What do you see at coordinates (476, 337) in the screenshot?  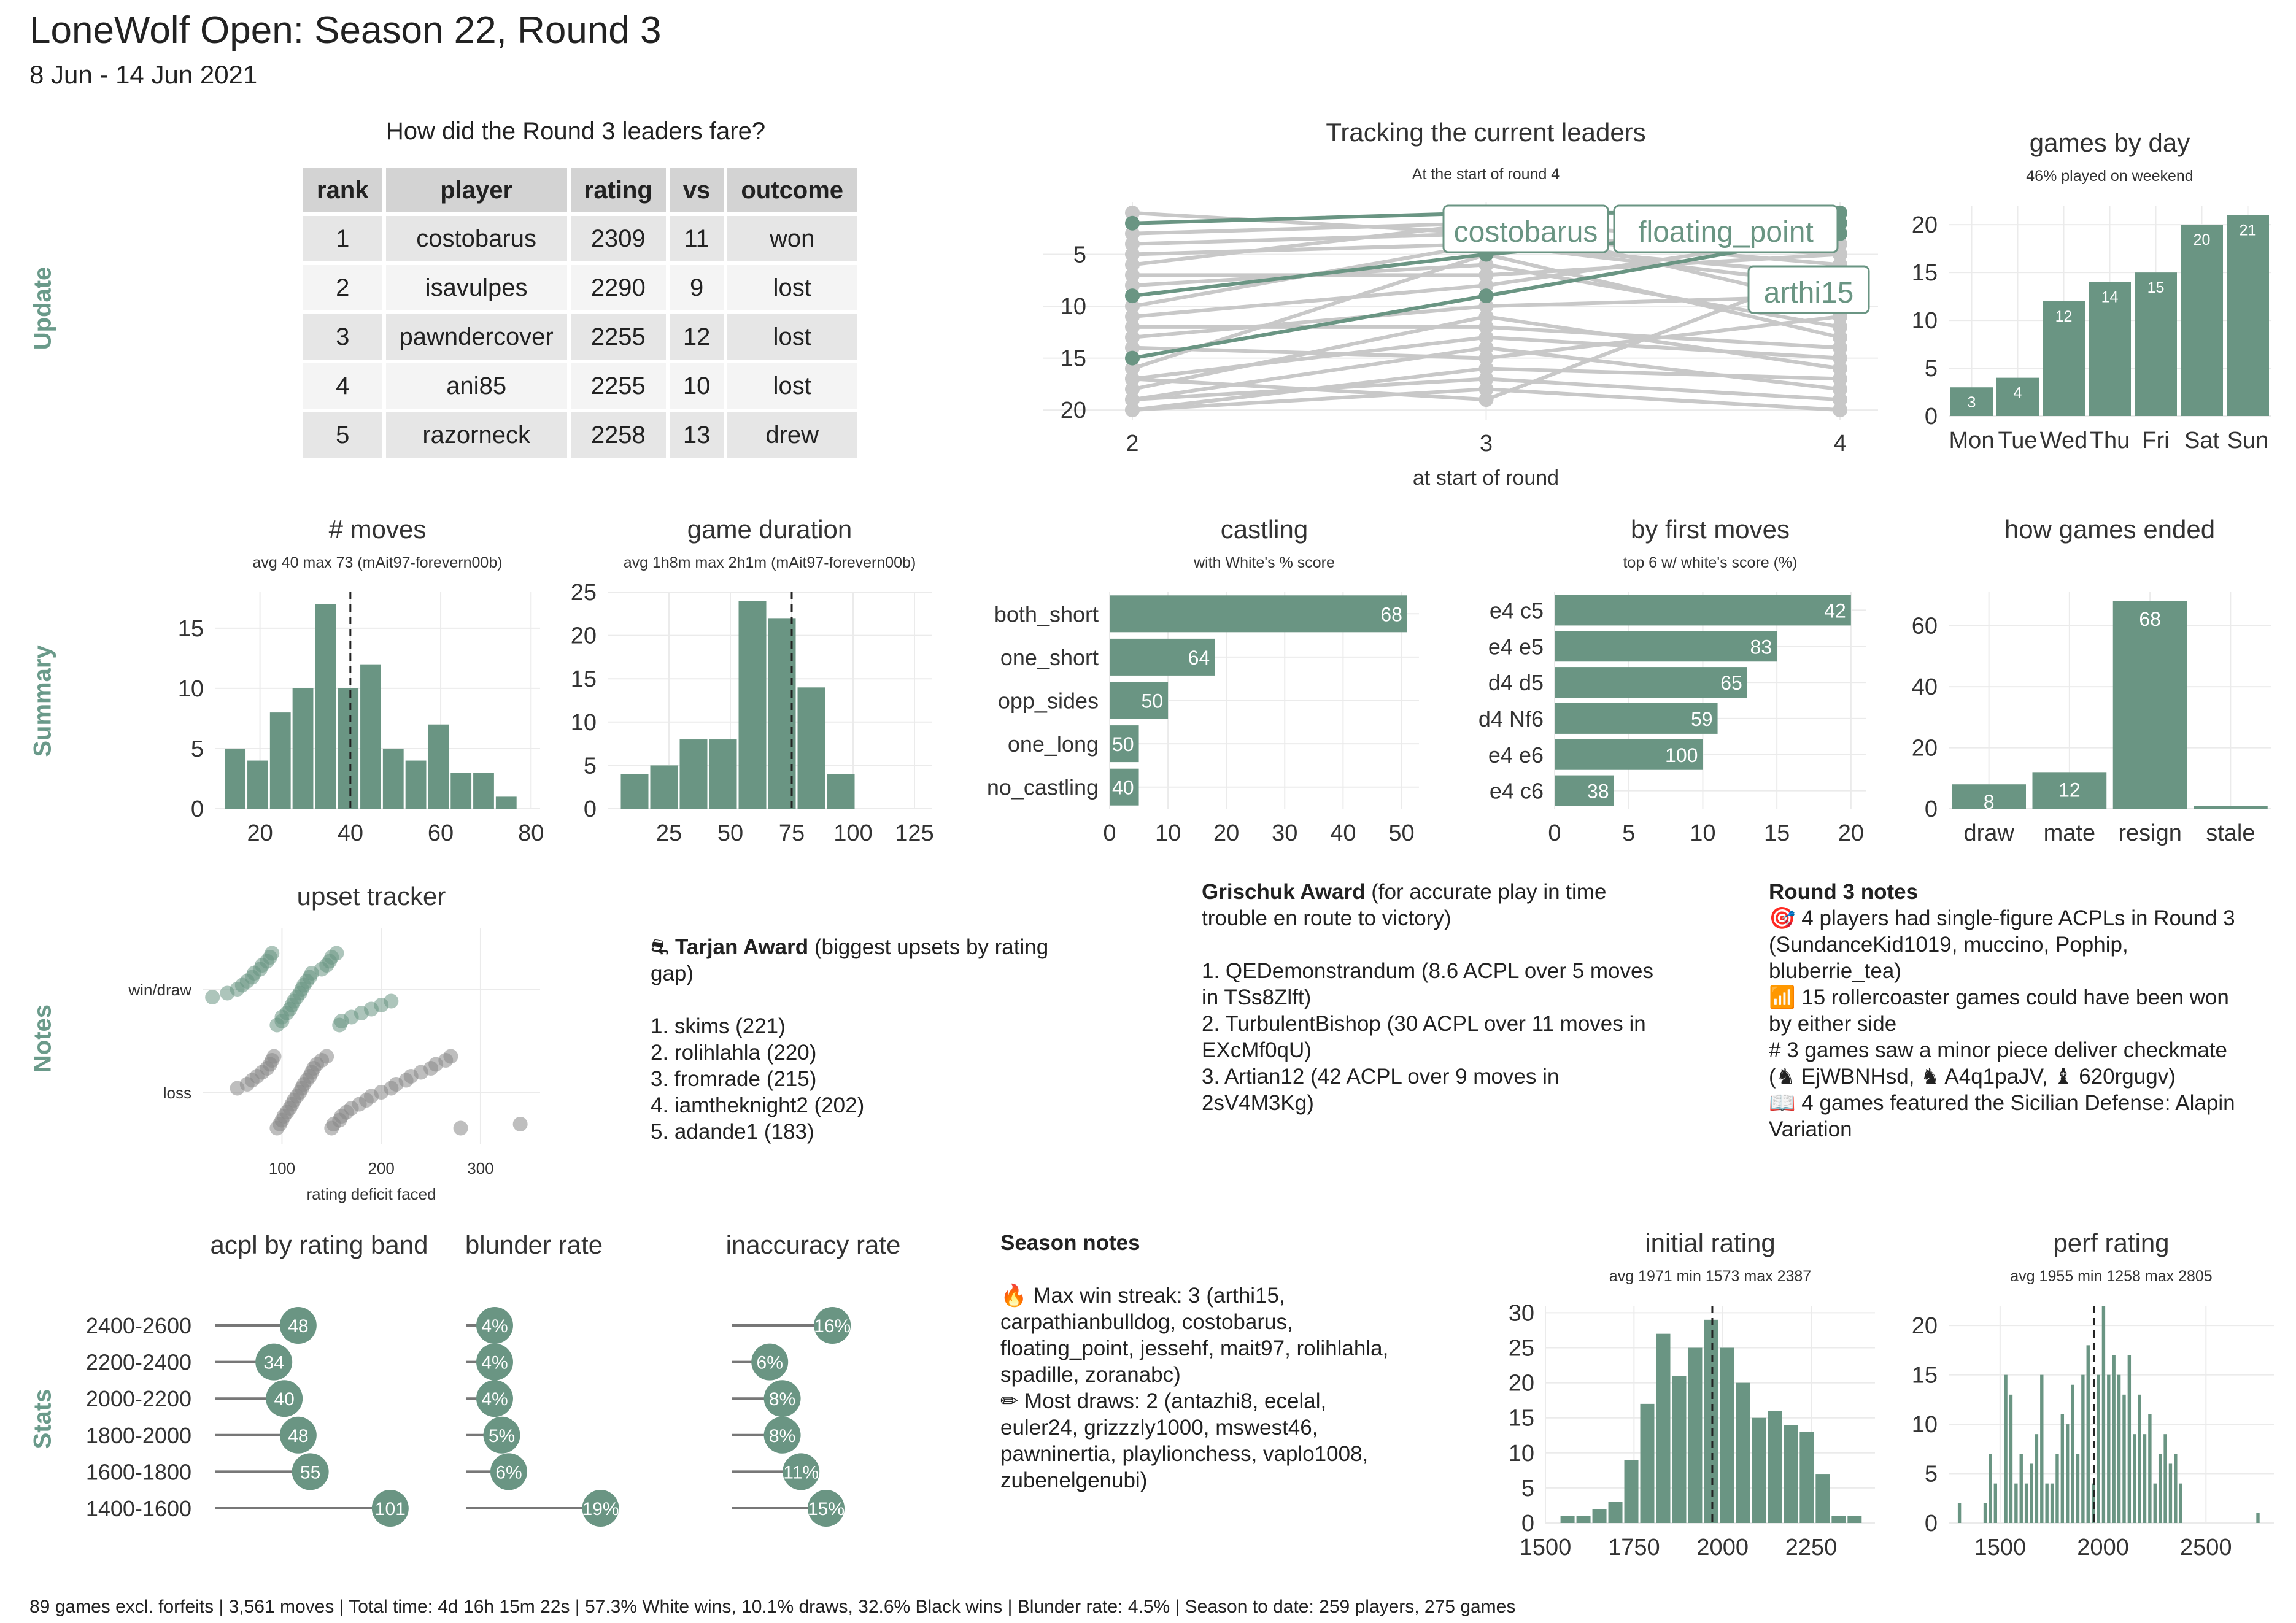 I see `cell: pawndercover` at bounding box center [476, 337].